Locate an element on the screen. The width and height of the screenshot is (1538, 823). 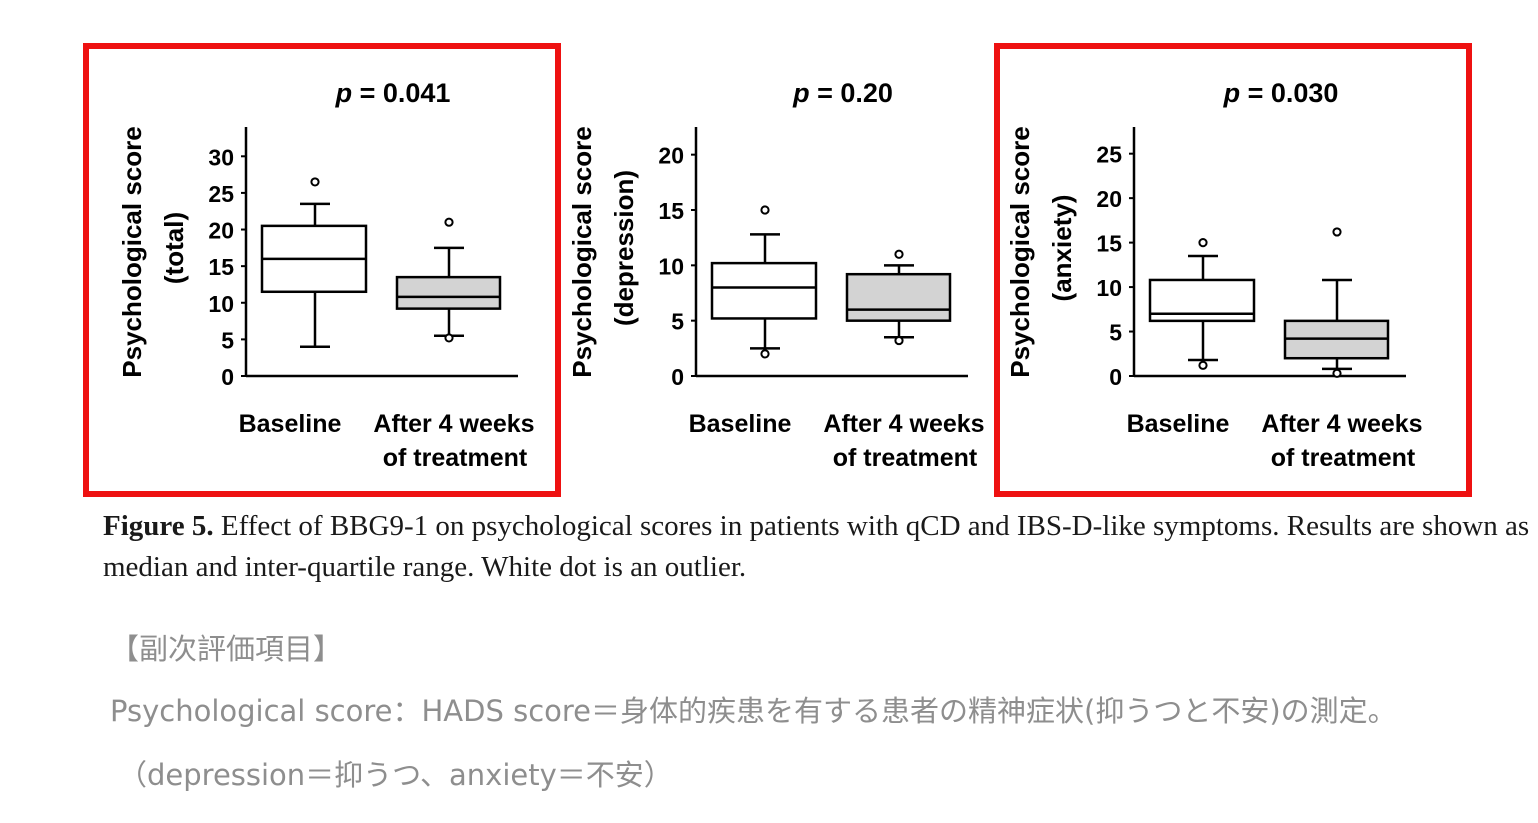
panel-3-y-axis-sublabel: (anxiety) is located at coordinates (1062, 248).